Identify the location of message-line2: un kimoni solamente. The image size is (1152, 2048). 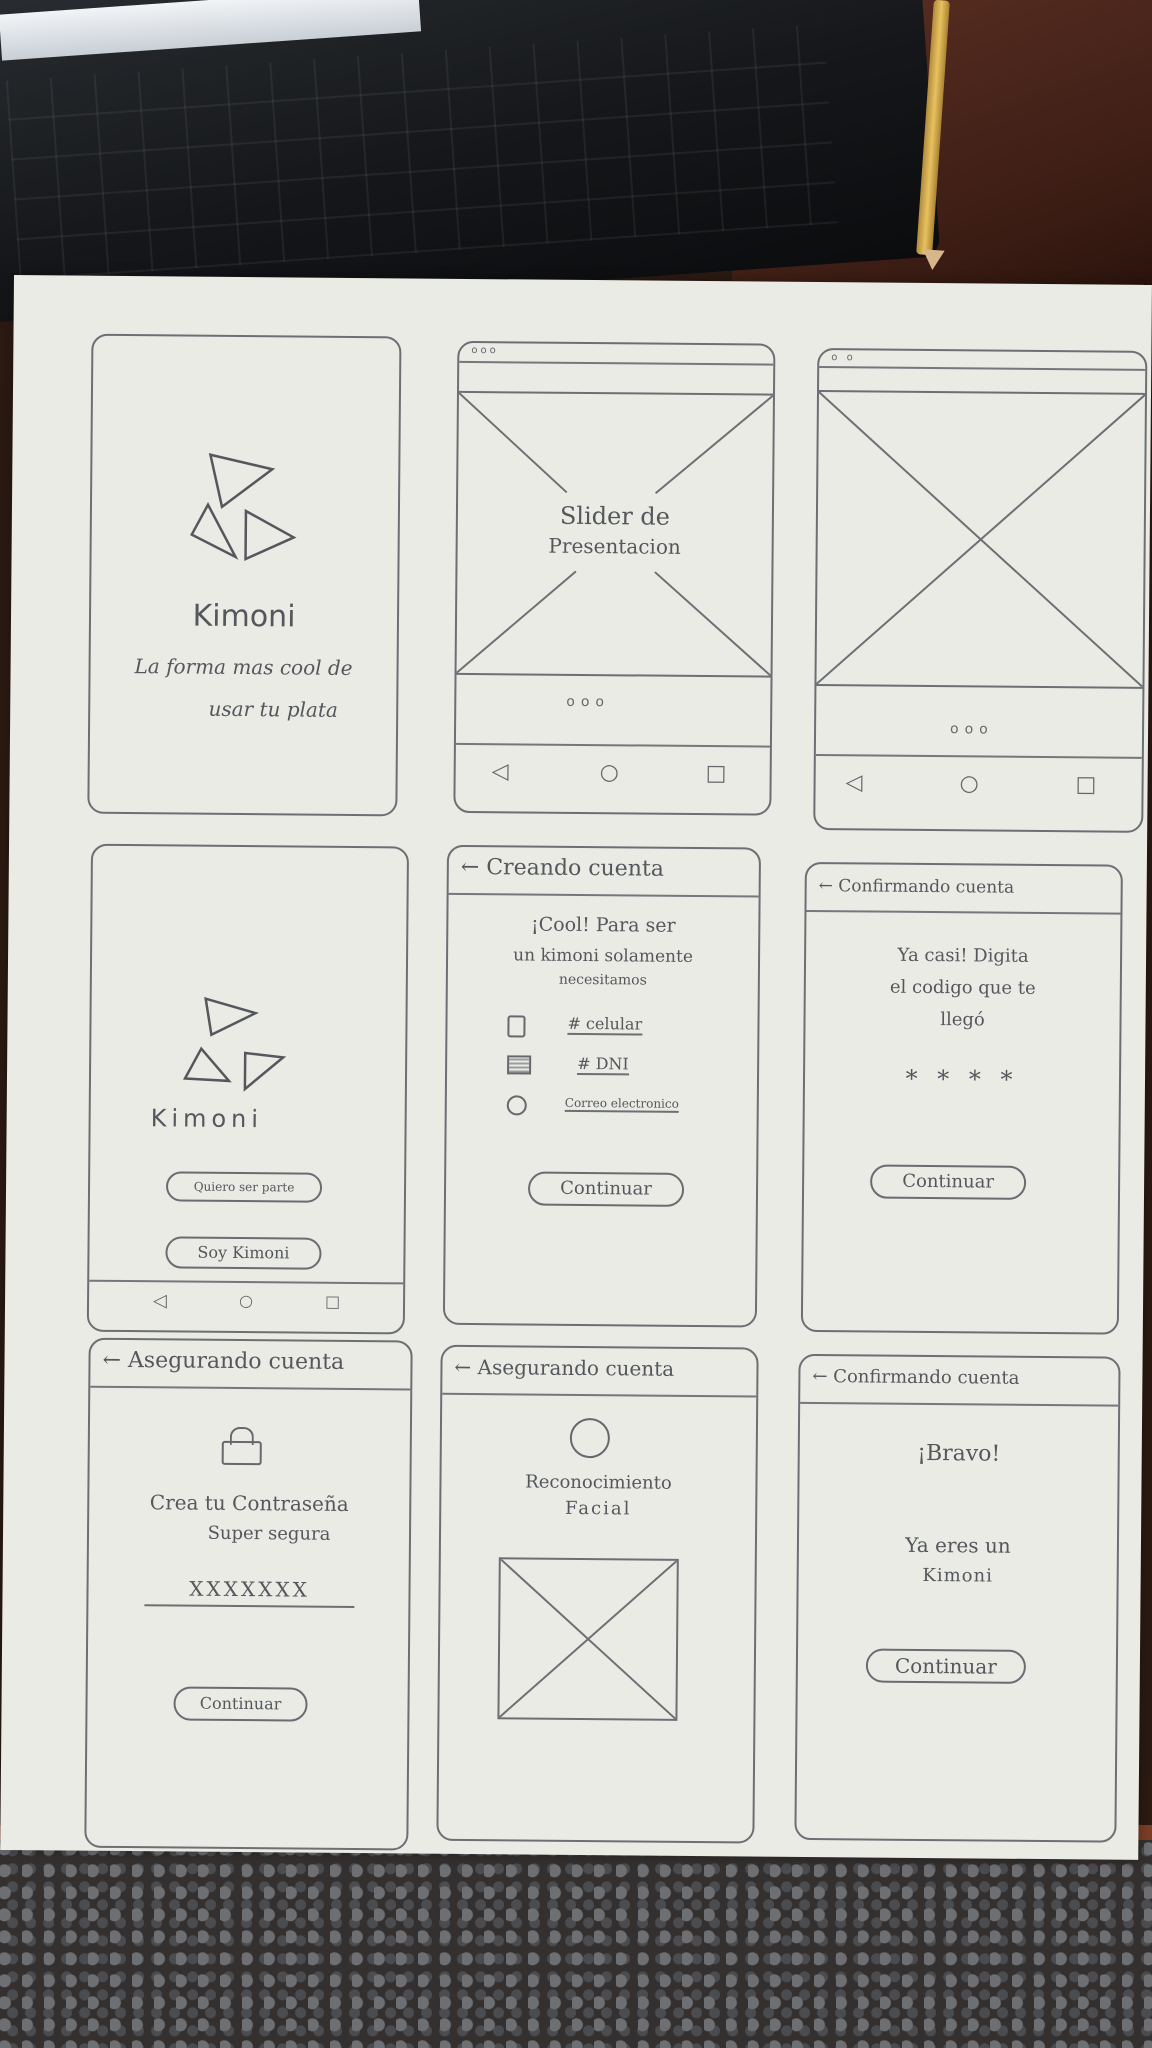
(603, 956).